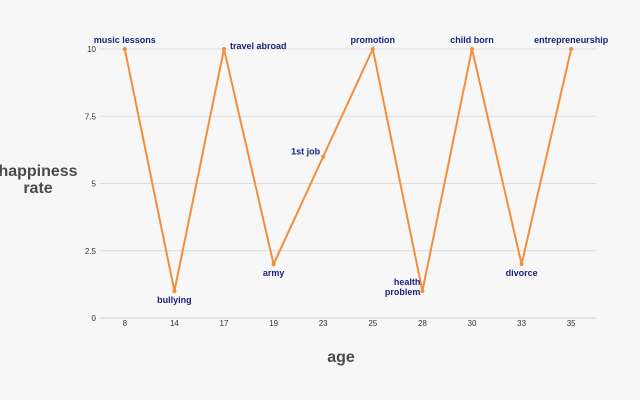  I want to click on annotation-label: health problem, so click(403, 287).